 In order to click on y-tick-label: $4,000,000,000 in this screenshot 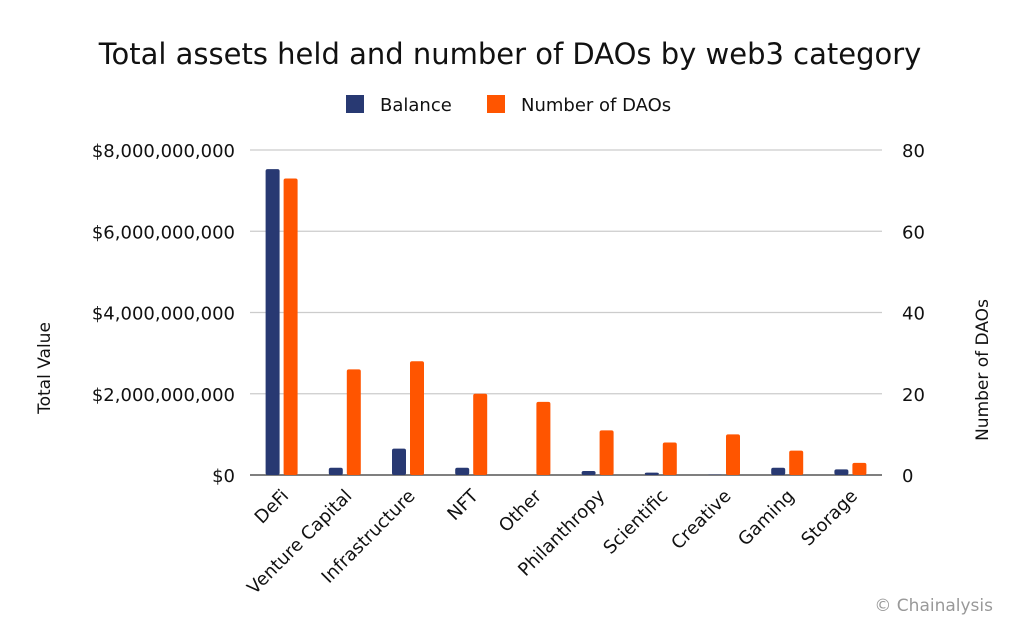, I will do `click(163, 314)`.